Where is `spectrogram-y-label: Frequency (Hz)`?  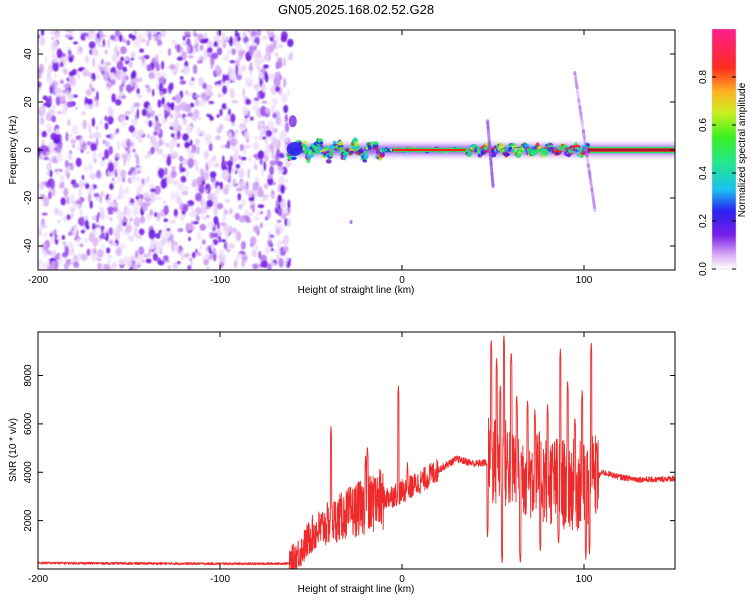 spectrogram-y-label: Frequency (Hz) is located at coordinates (13, 150).